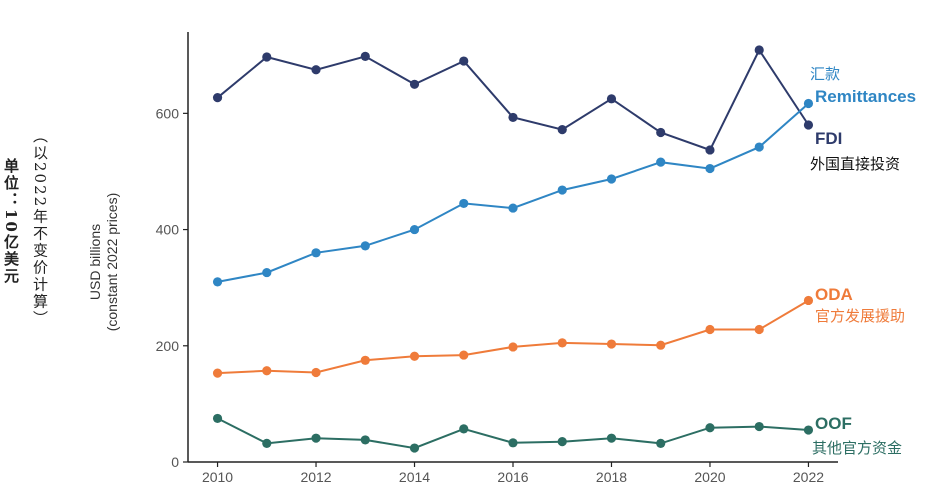  What do you see at coordinates (865, 96) in the screenshot?
I see `series-label-remittances: Remittances` at bounding box center [865, 96].